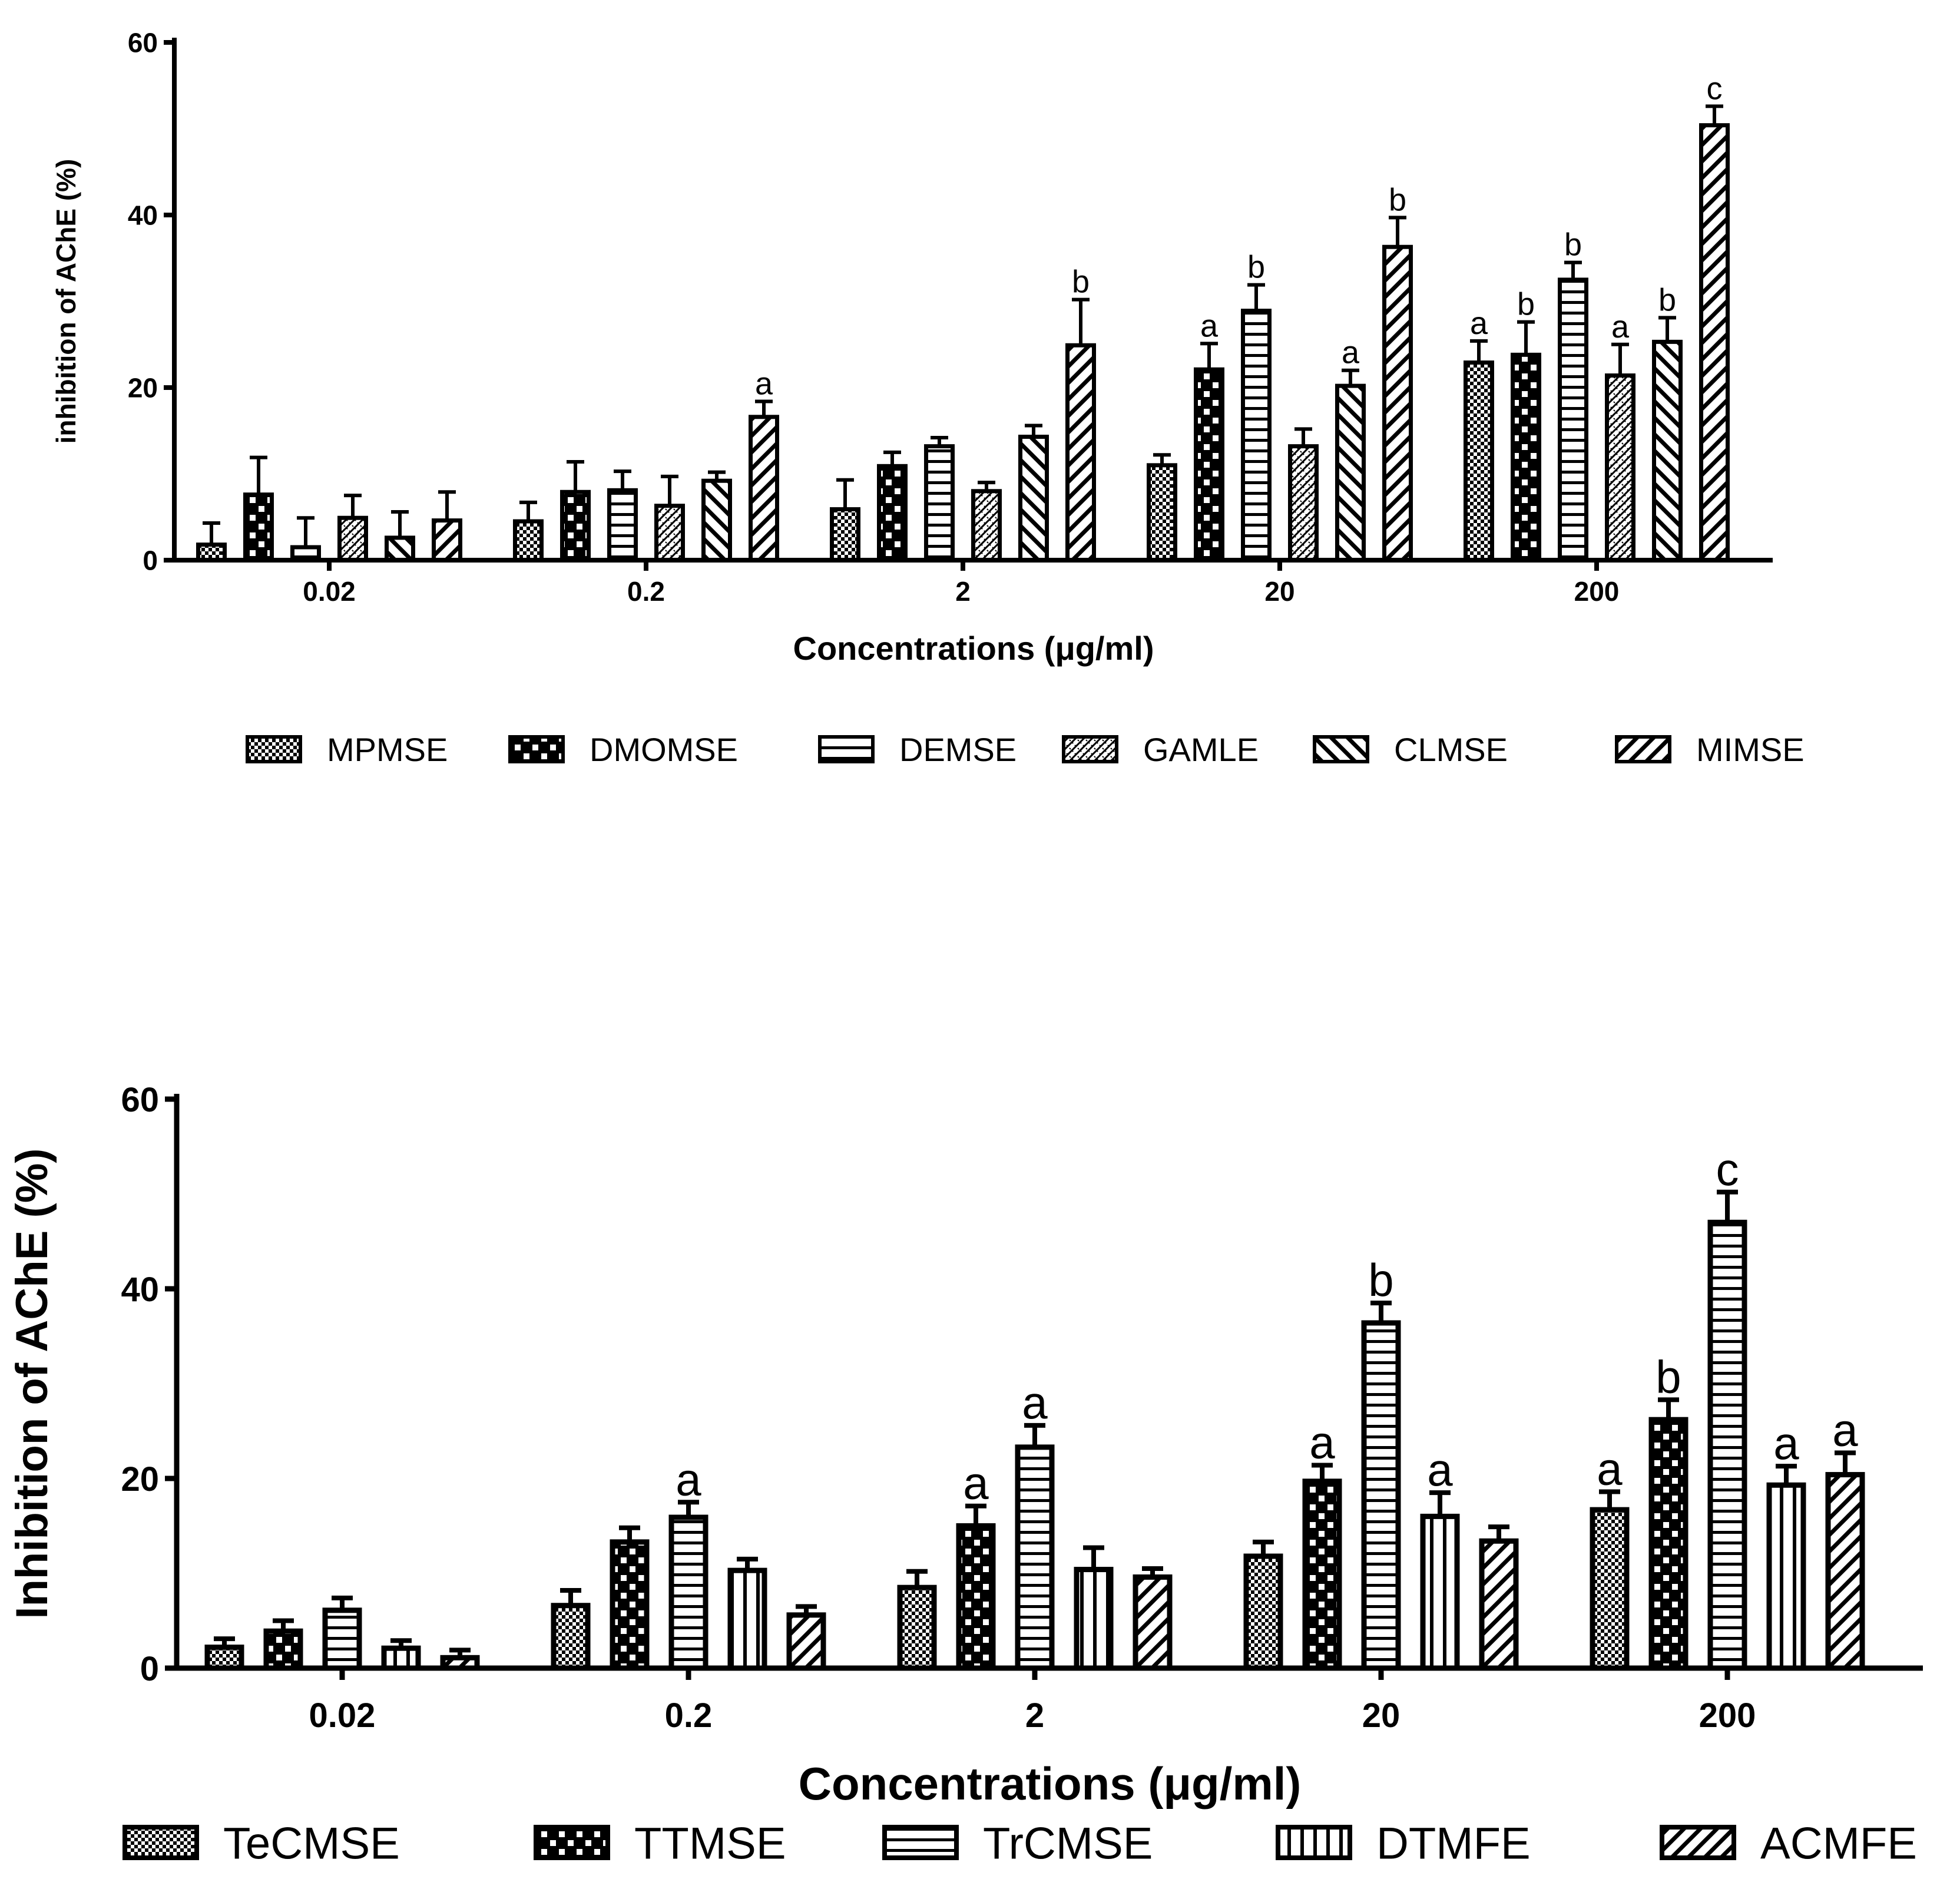 The image size is (1960, 1879). Describe the element at coordinates (963, 591) in the screenshot. I see `x-tick-label: 2` at that location.